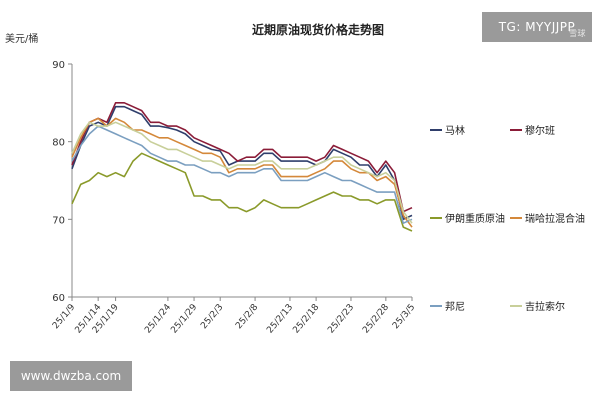 This screenshot has height=400, width=600. What do you see at coordinates (376, 318) in the screenshot?
I see `x-tick-label: 25/2/28` at bounding box center [376, 318].